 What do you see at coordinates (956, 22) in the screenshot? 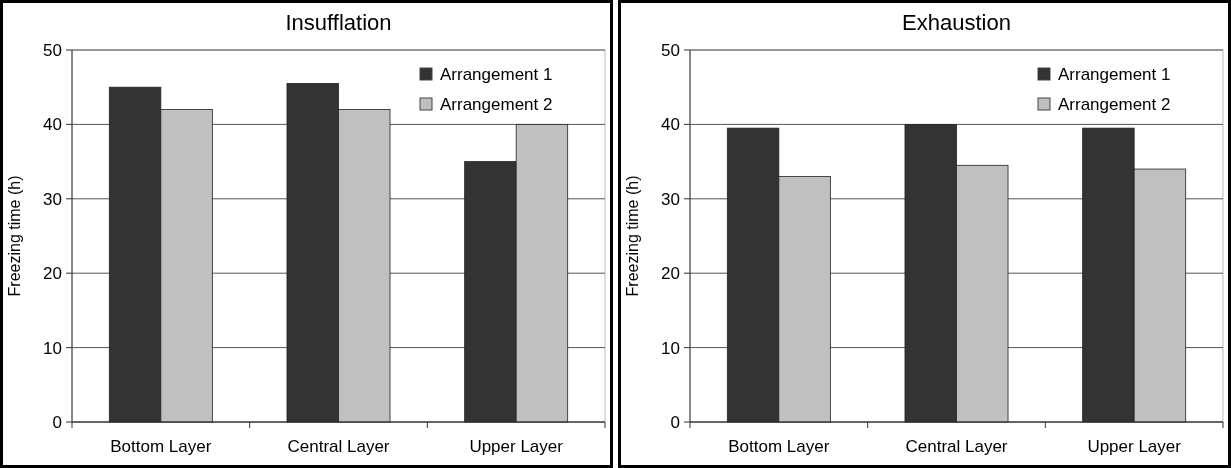
I see `chart-title: Exhaustion` at bounding box center [956, 22].